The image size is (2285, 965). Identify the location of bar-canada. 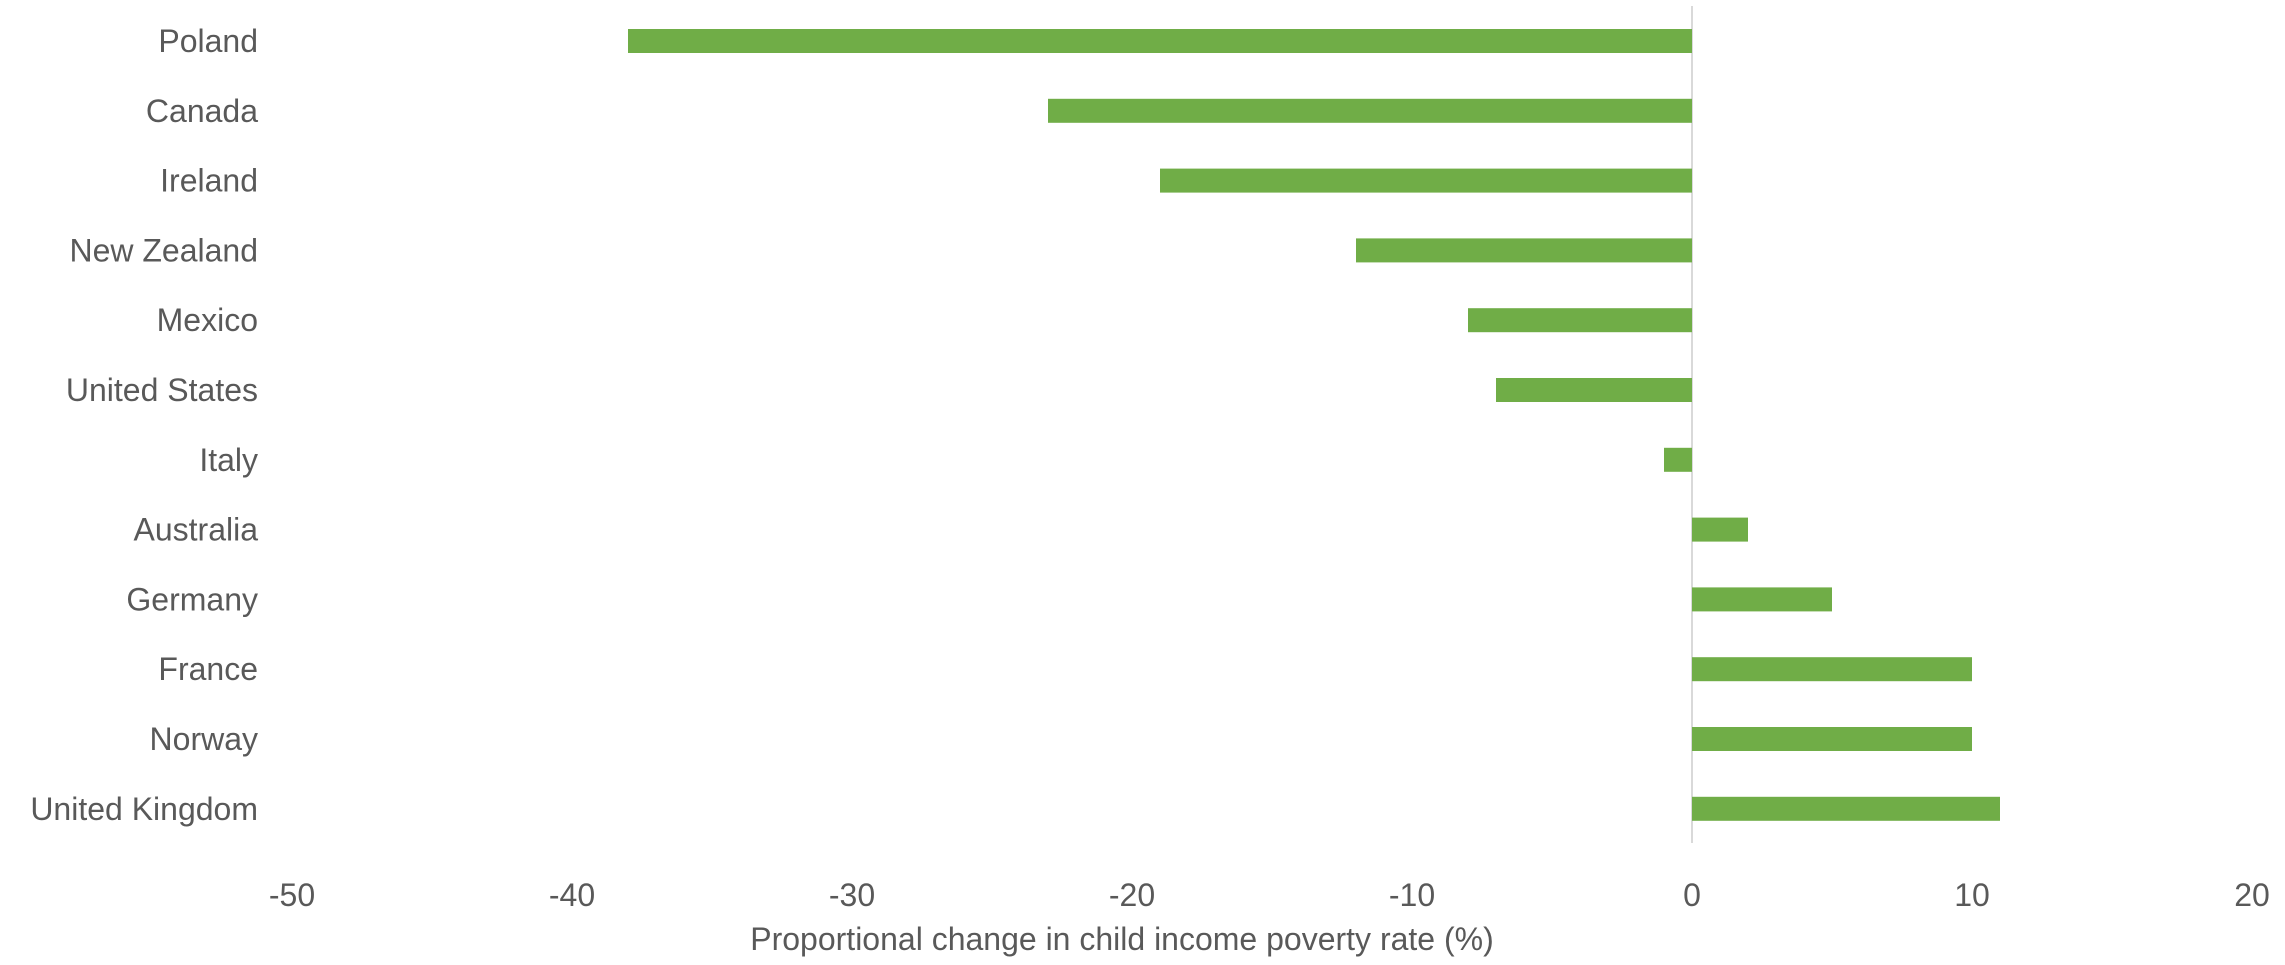
(1370, 110).